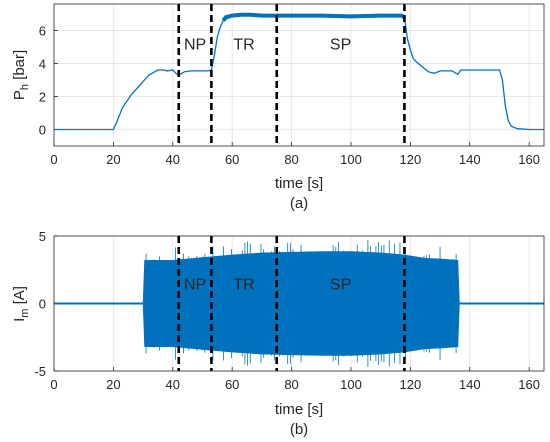  What do you see at coordinates (42, 30) in the screenshot?
I see `y-tick-label: 6` at bounding box center [42, 30].